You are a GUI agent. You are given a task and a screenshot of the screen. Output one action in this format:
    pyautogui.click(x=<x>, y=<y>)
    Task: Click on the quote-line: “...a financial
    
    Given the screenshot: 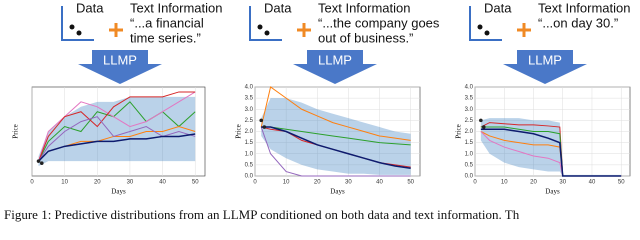 What is the action you would take?
    pyautogui.click(x=167, y=22)
    